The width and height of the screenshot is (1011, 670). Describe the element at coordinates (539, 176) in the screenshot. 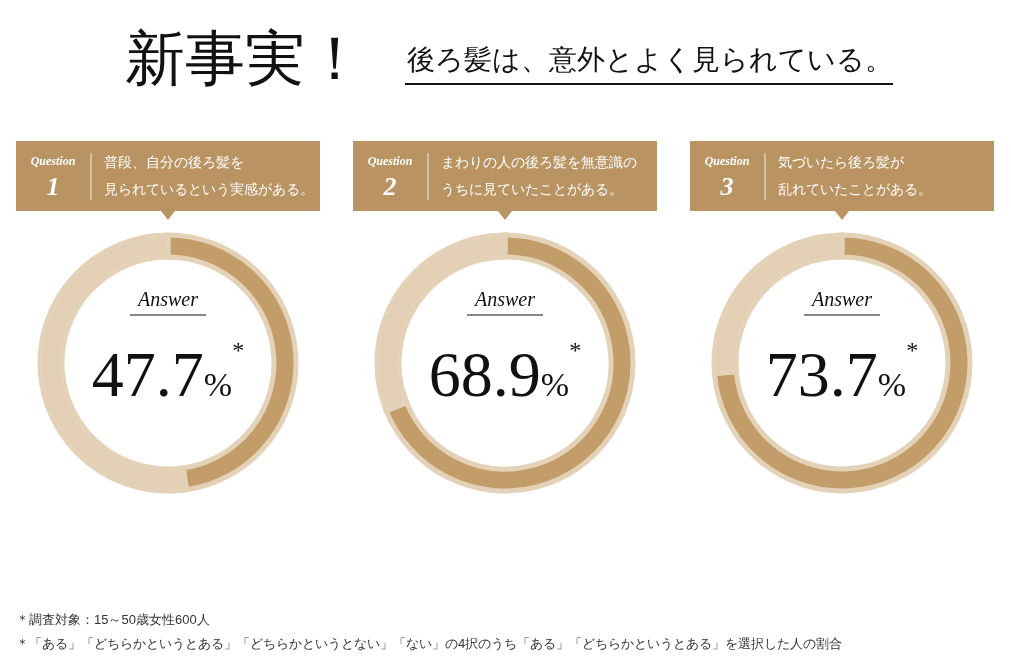

I see `chart-title: まわりの人の後ろ髪を無意識のうちに見ていたことがある。` at that location.